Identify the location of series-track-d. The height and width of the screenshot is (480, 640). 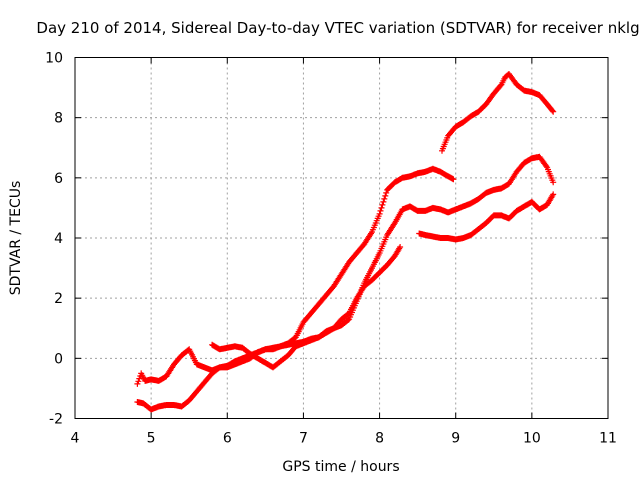
(486, 217).